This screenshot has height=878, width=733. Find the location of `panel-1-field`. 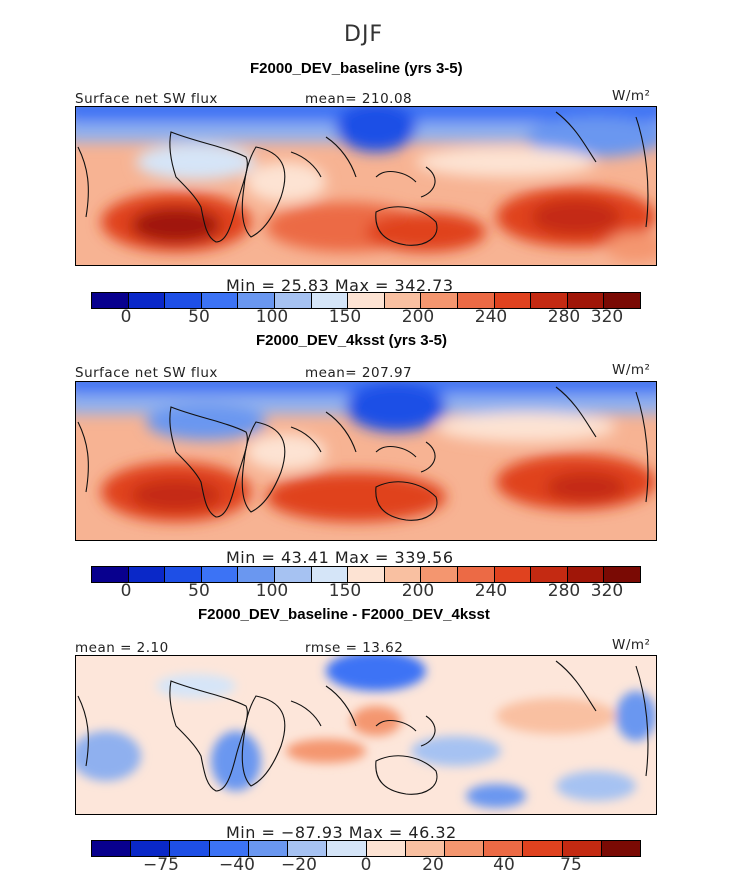

panel-1-field is located at coordinates (366, 186).